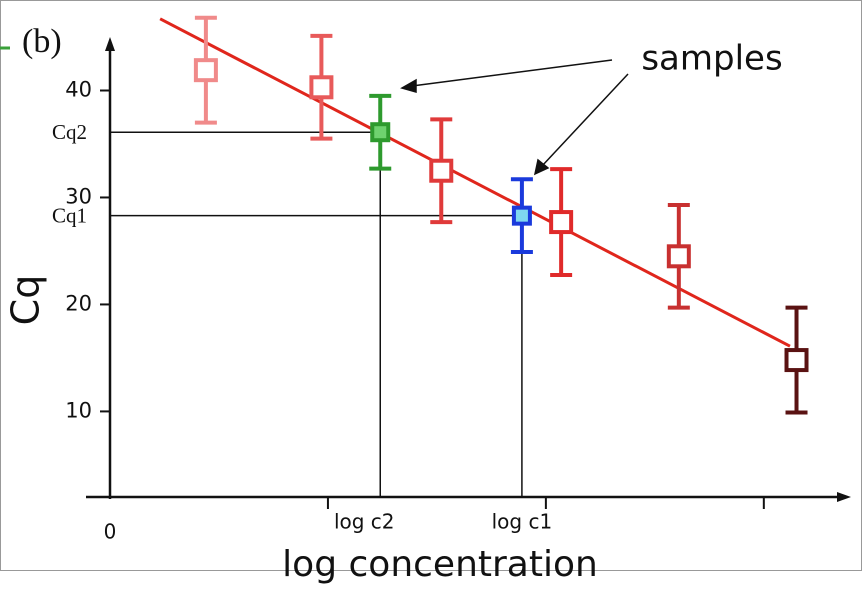  What do you see at coordinates (69, 215) in the screenshot?
I see `y-tick-label: Cq1` at bounding box center [69, 215].